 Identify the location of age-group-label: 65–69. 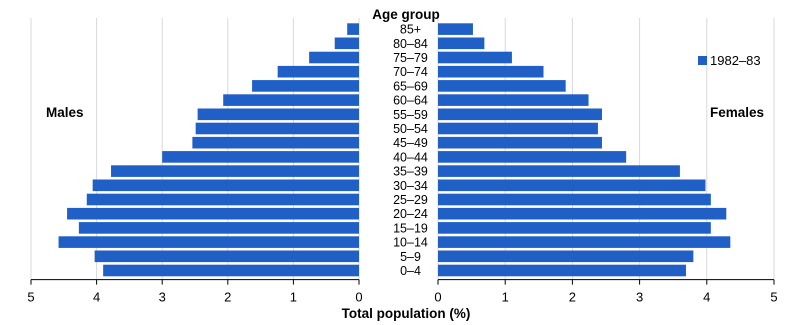
(410, 86).